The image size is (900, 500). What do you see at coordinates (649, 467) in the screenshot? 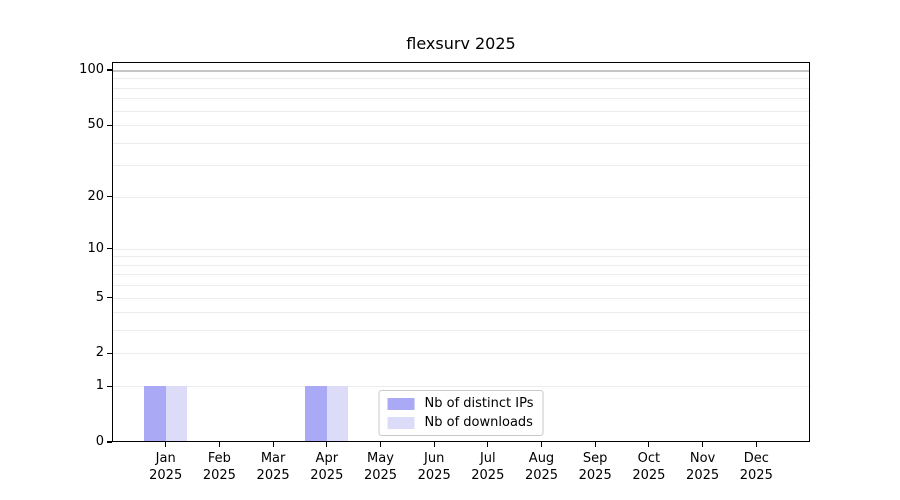
I see `x-tick-label-oct: Oct 2025` at bounding box center [649, 467].